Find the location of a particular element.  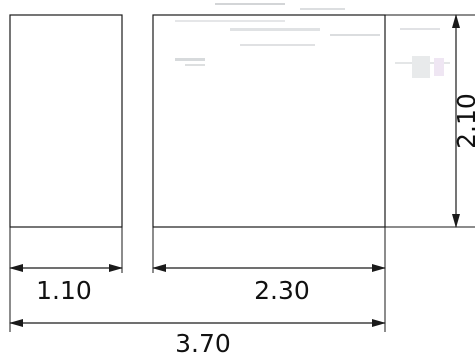

scan-artifacts is located at coordinates (312, 40).